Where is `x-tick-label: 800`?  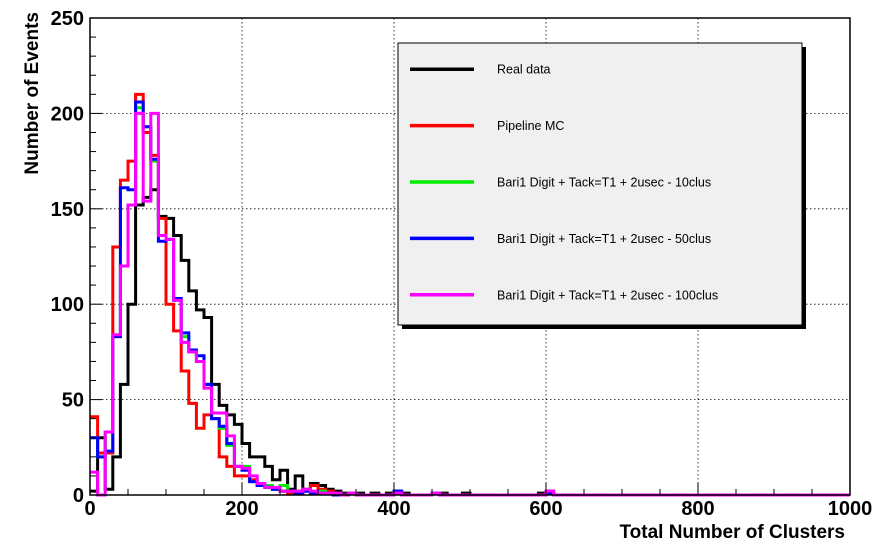 x-tick-label: 800 is located at coordinates (697, 509).